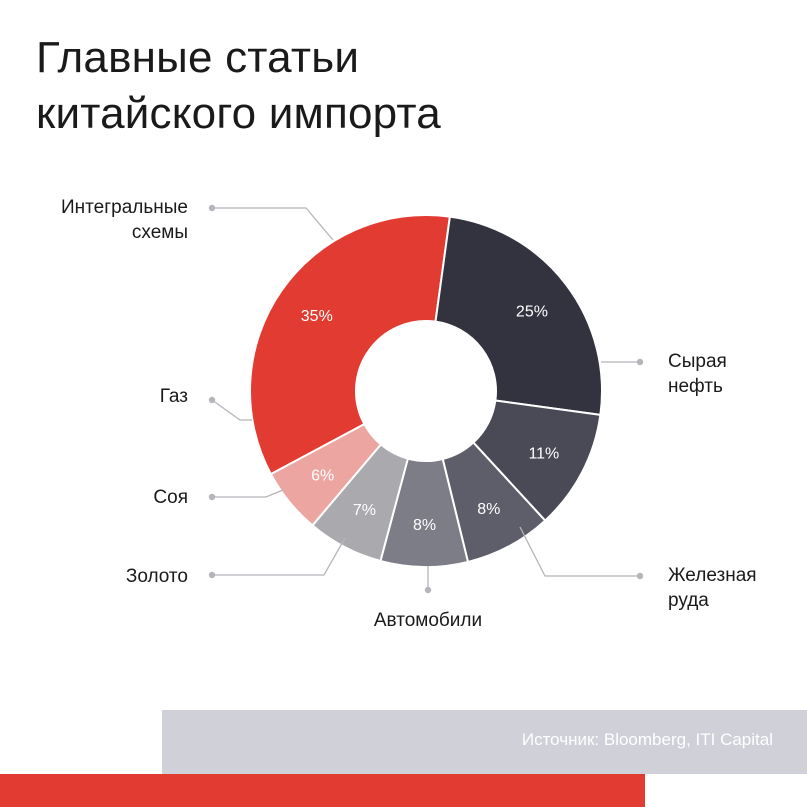  I want to click on leader-line-железная-руда, so click(579, 551).